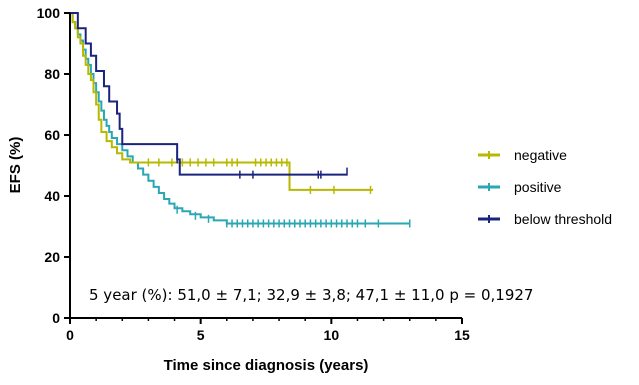  I want to click on y-tick-label: 20, so click(52, 257).